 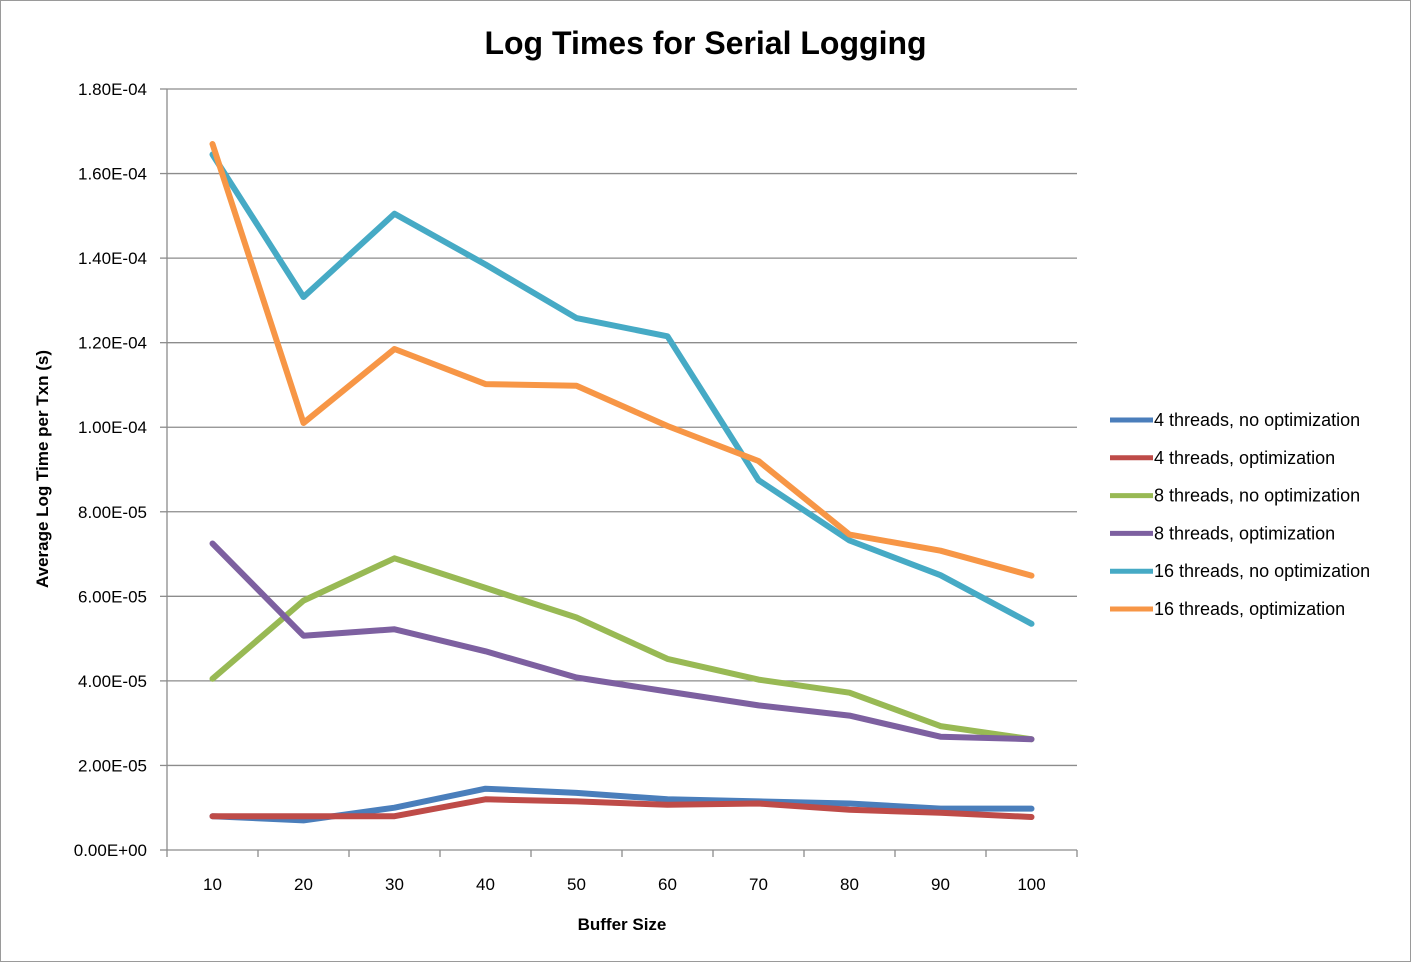 What do you see at coordinates (112, 174) in the screenshot?
I see `y-tick-label: 1.60E-04` at bounding box center [112, 174].